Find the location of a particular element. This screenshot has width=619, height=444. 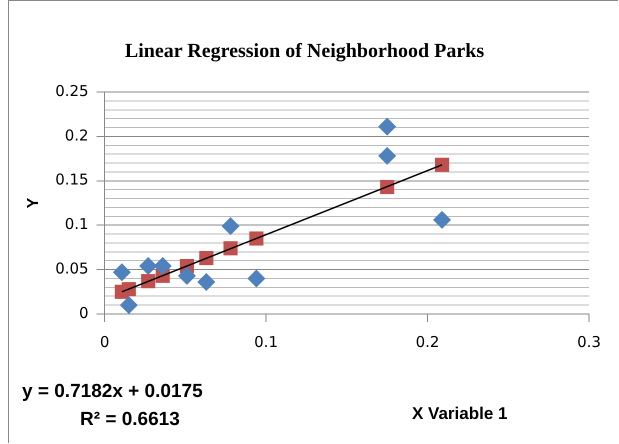

y-tick-label: 0.25 is located at coordinates (72, 91).